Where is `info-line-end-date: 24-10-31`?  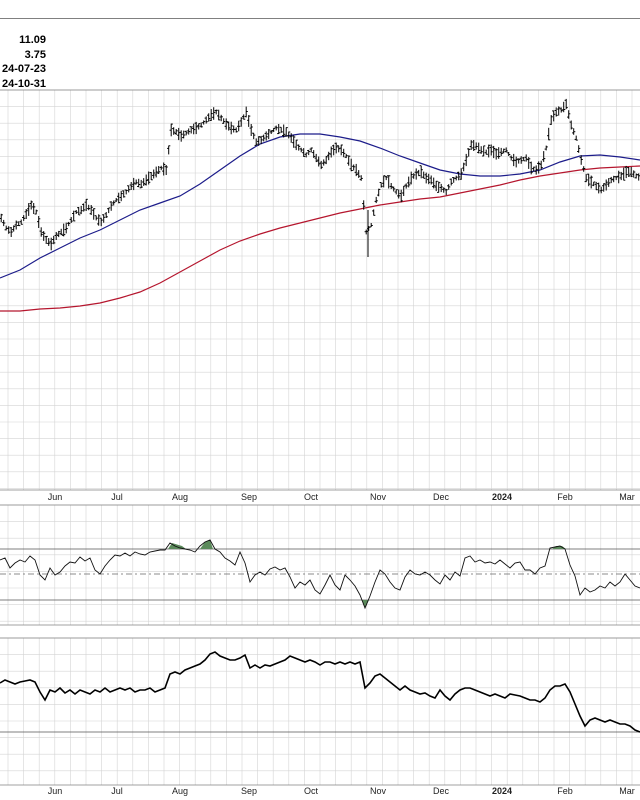 info-line-end-date: 24-10-31 is located at coordinates (23, 83).